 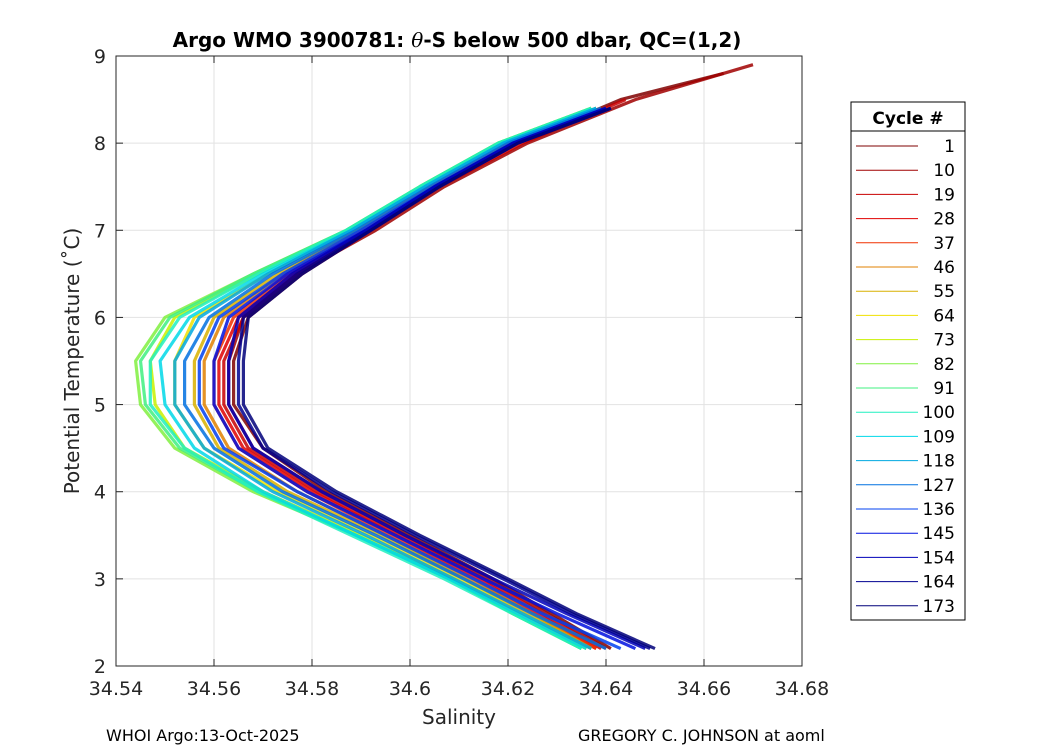 I want to click on legend-label-82: 82, so click(x=944, y=365).